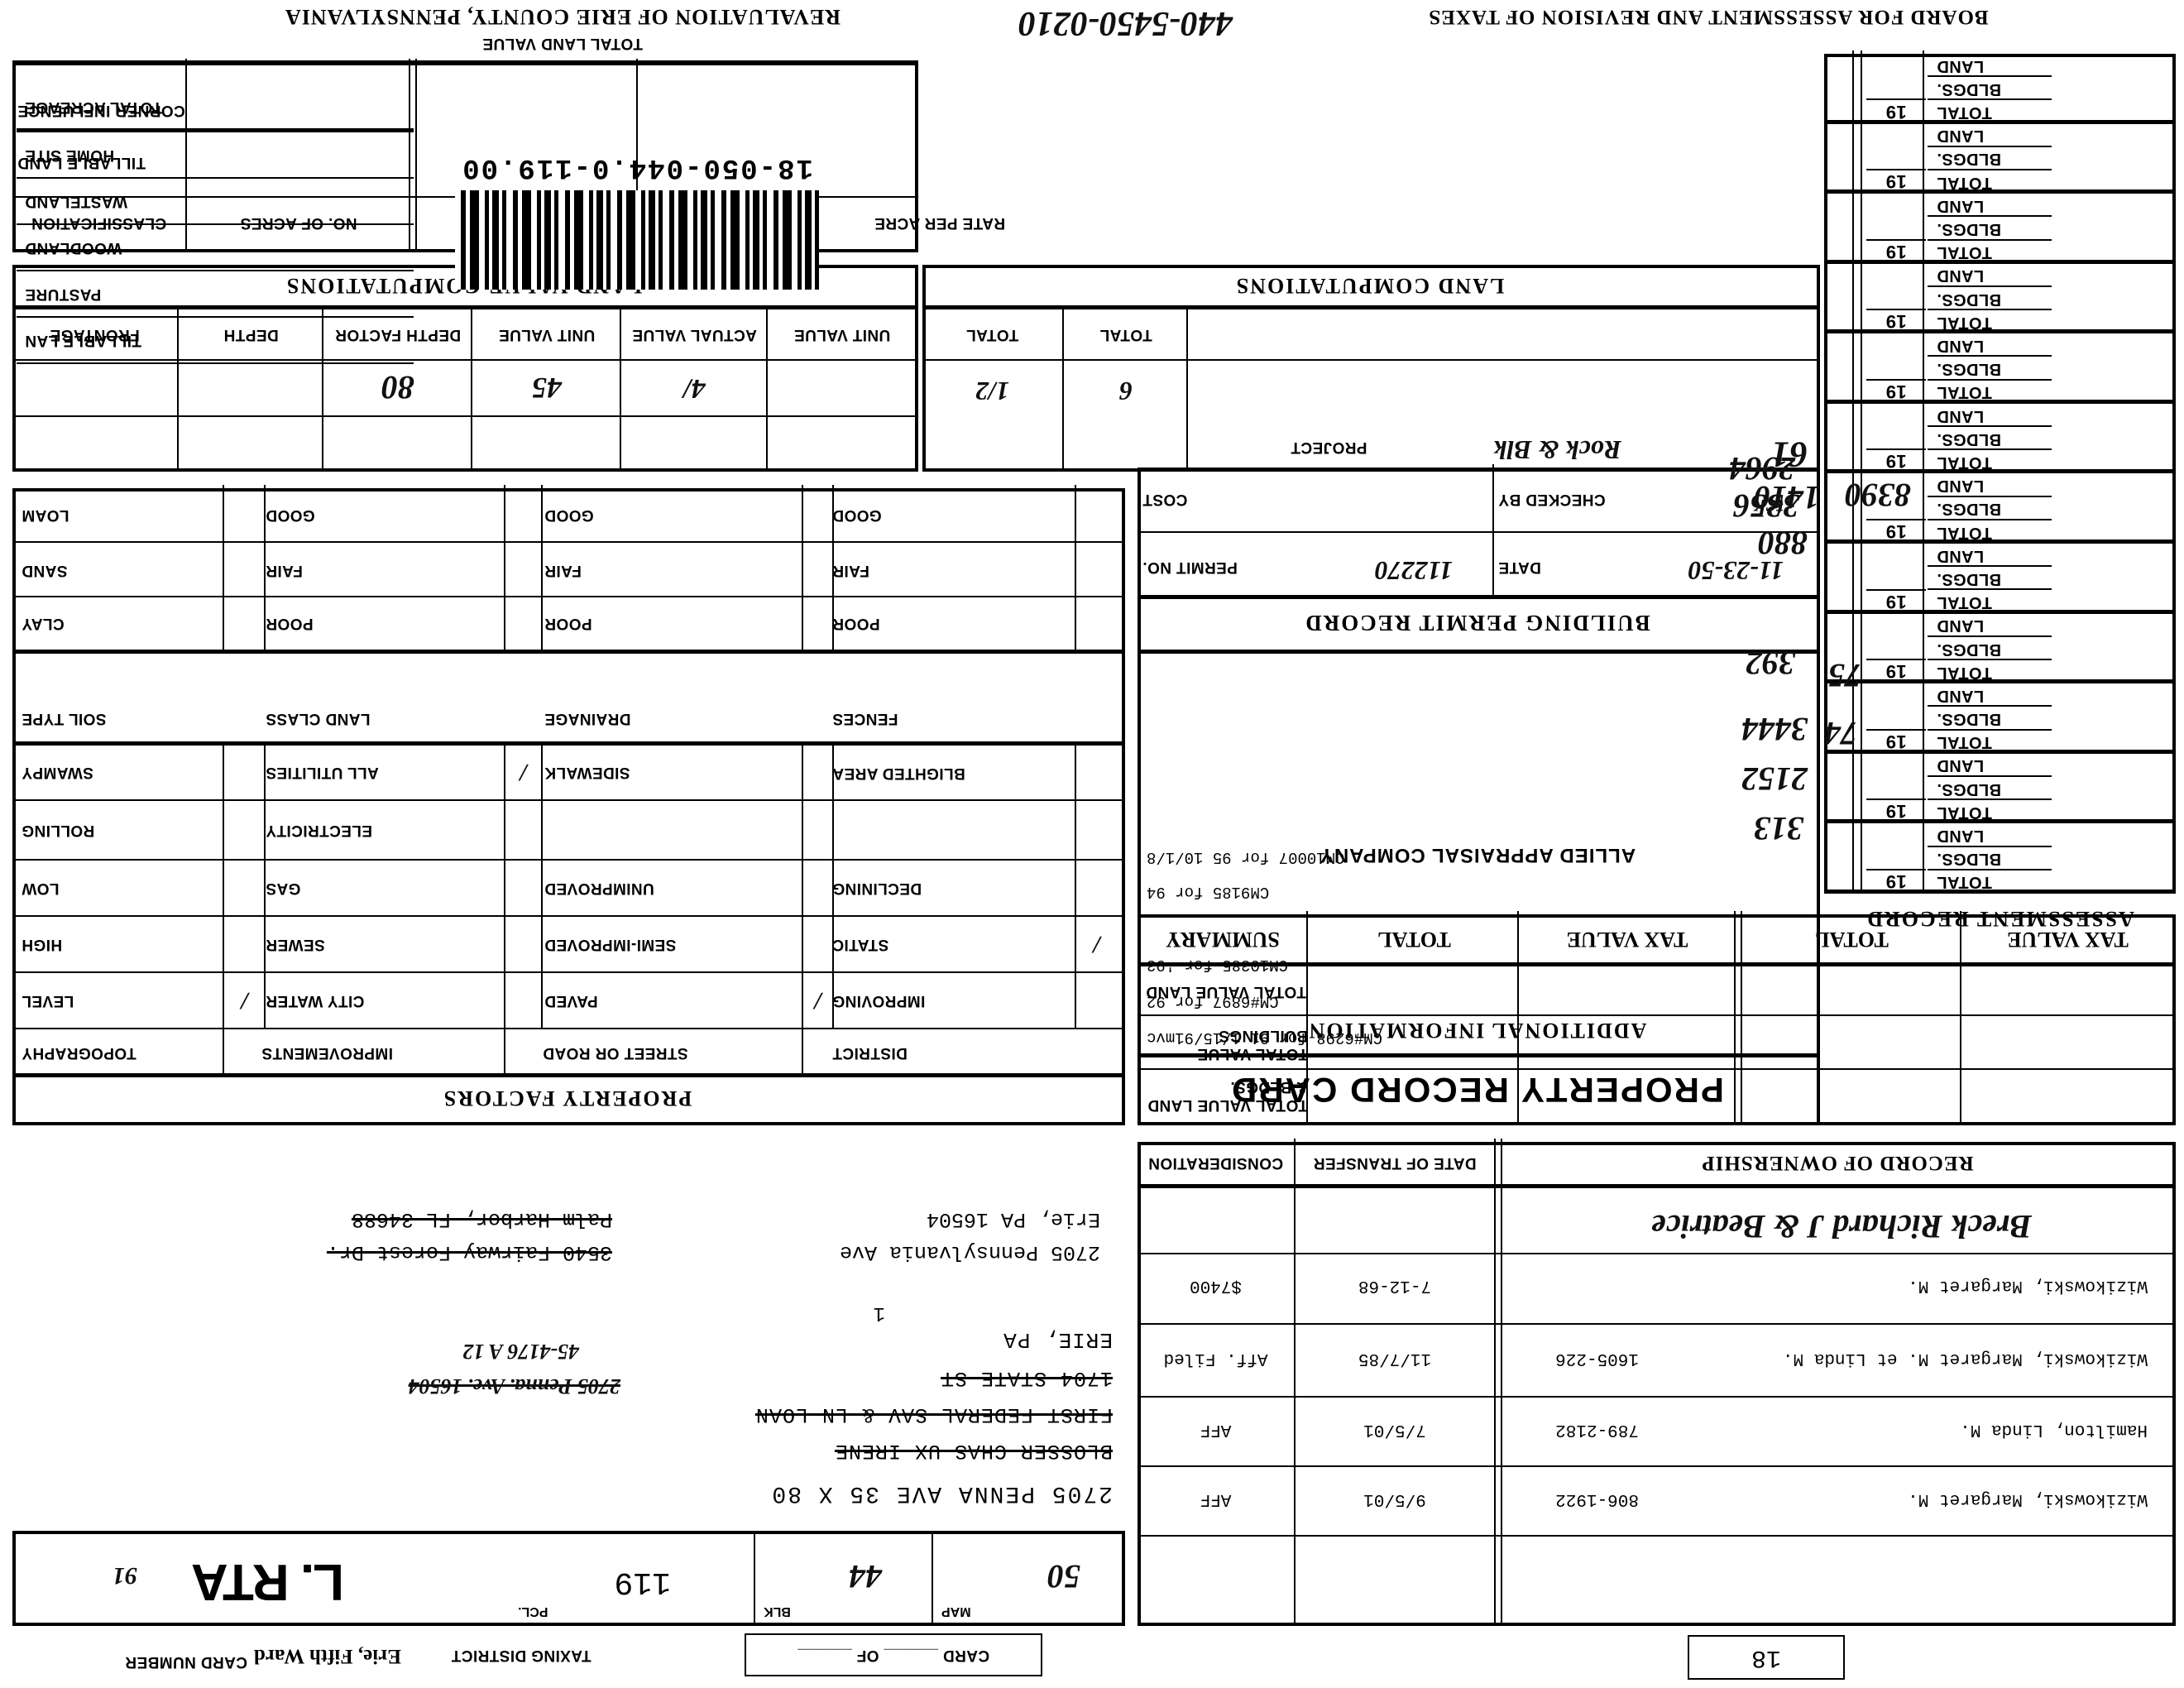  What do you see at coordinates (941, 1493) in the screenshot?
I see `property-address: 2705 PENNA AVE 35 X 80` at bounding box center [941, 1493].